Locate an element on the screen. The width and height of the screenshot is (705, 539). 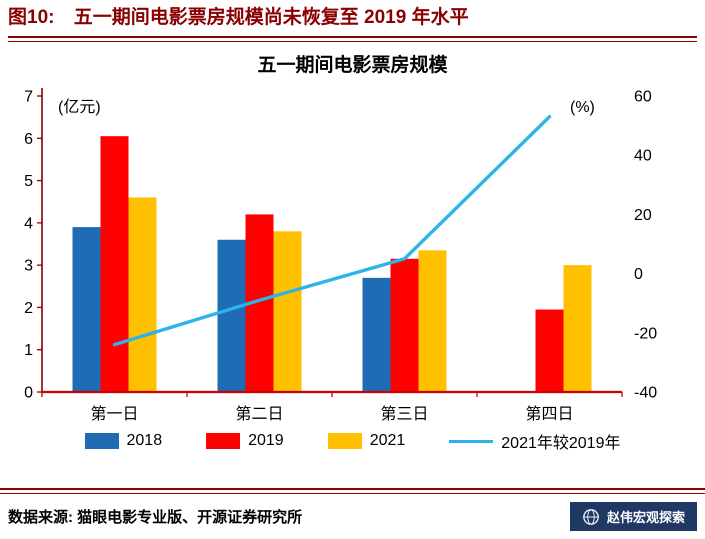
globe-icon is located at coordinates (591, 516).